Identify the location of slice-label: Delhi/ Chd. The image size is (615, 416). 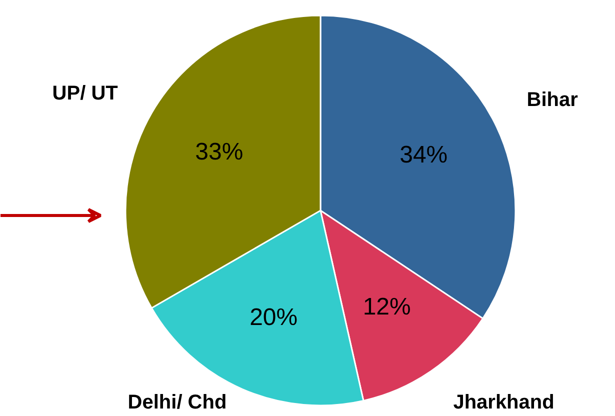
(177, 403).